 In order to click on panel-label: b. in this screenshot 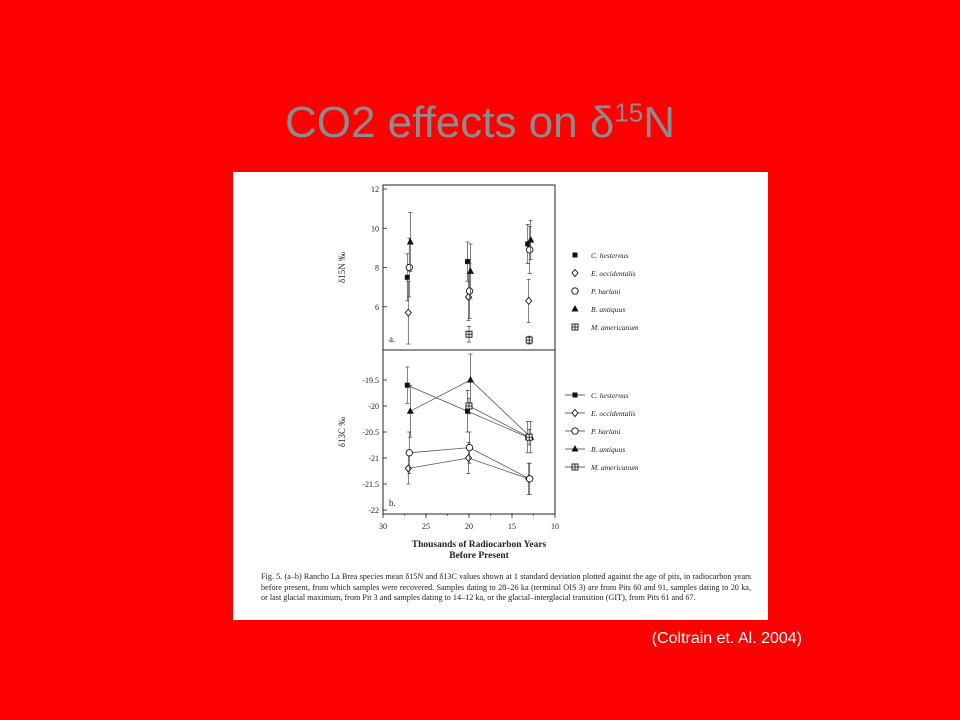, I will do `click(392, 503)`.